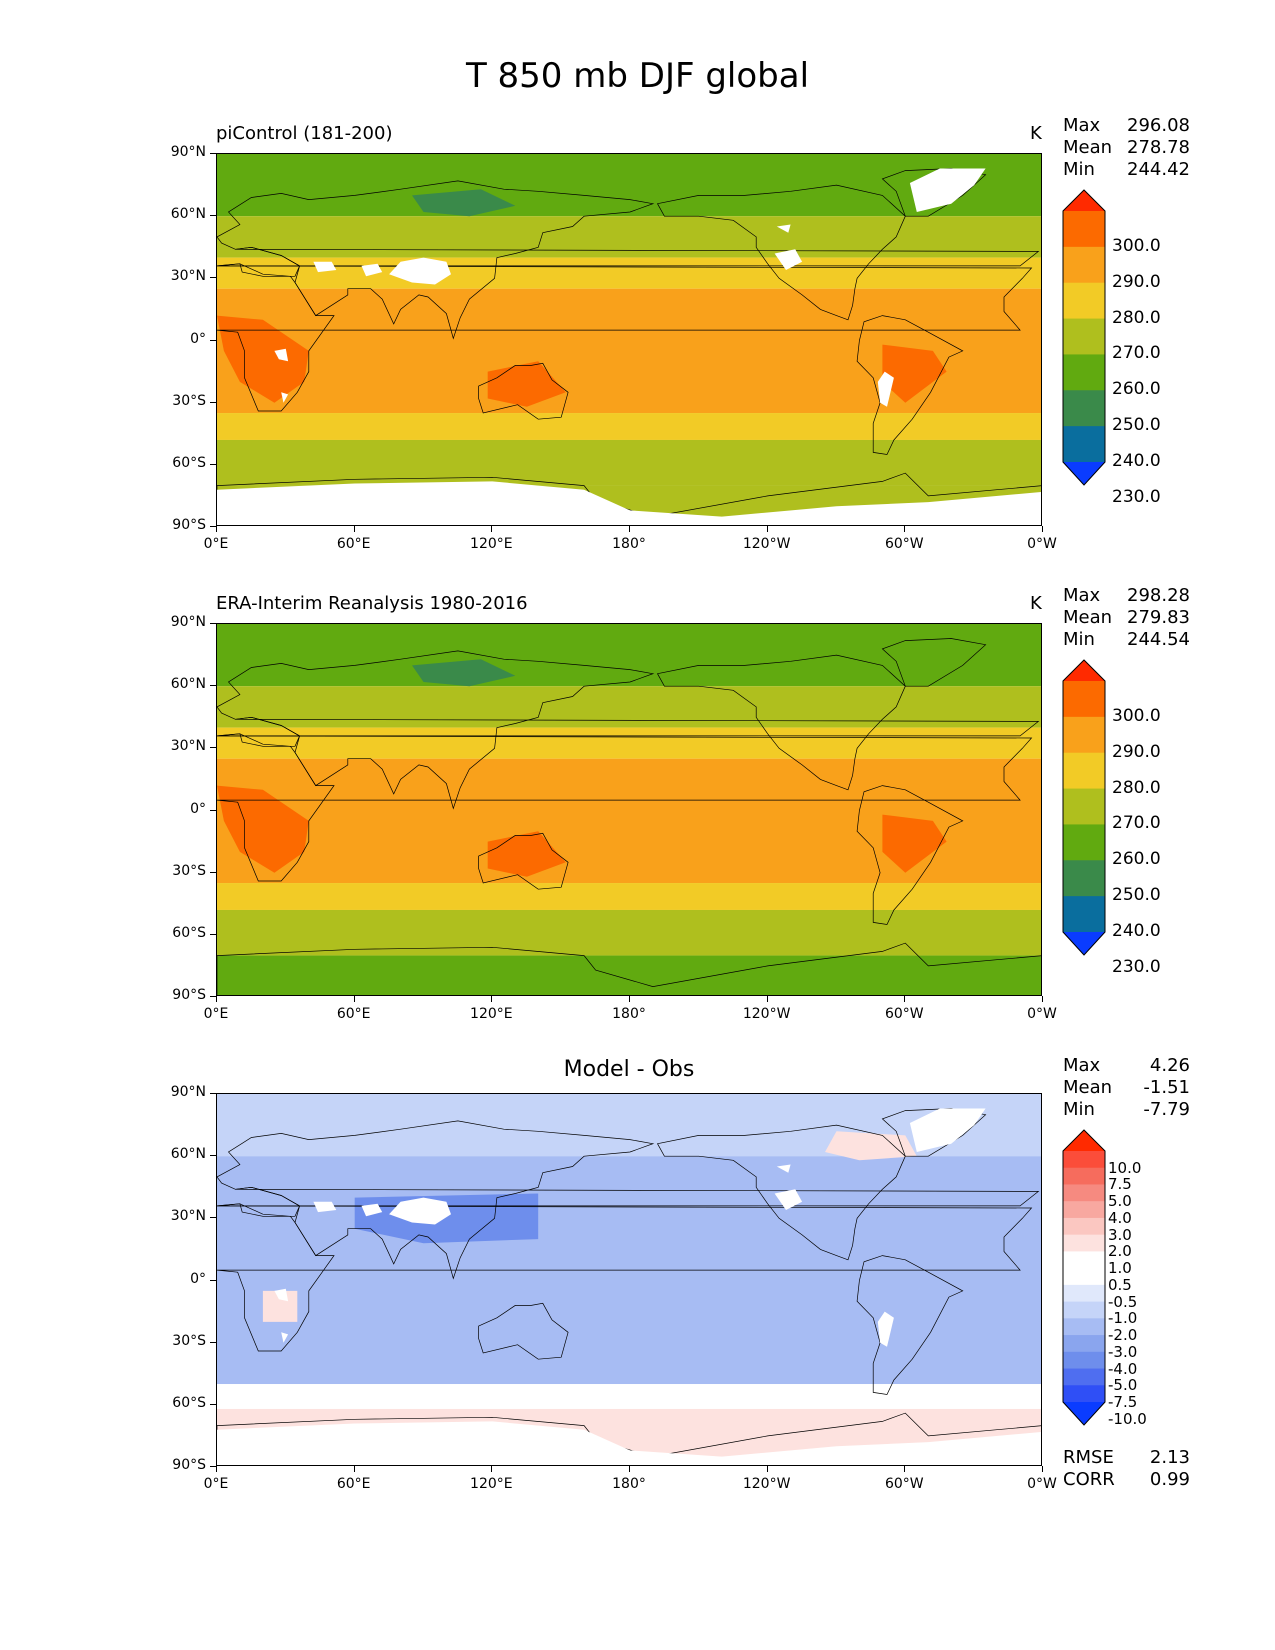 The image size is (1275, 1650). Describe the element at coordinates (1158, 639) in the screenshot. I see `stat-value: 244.54` at that location.